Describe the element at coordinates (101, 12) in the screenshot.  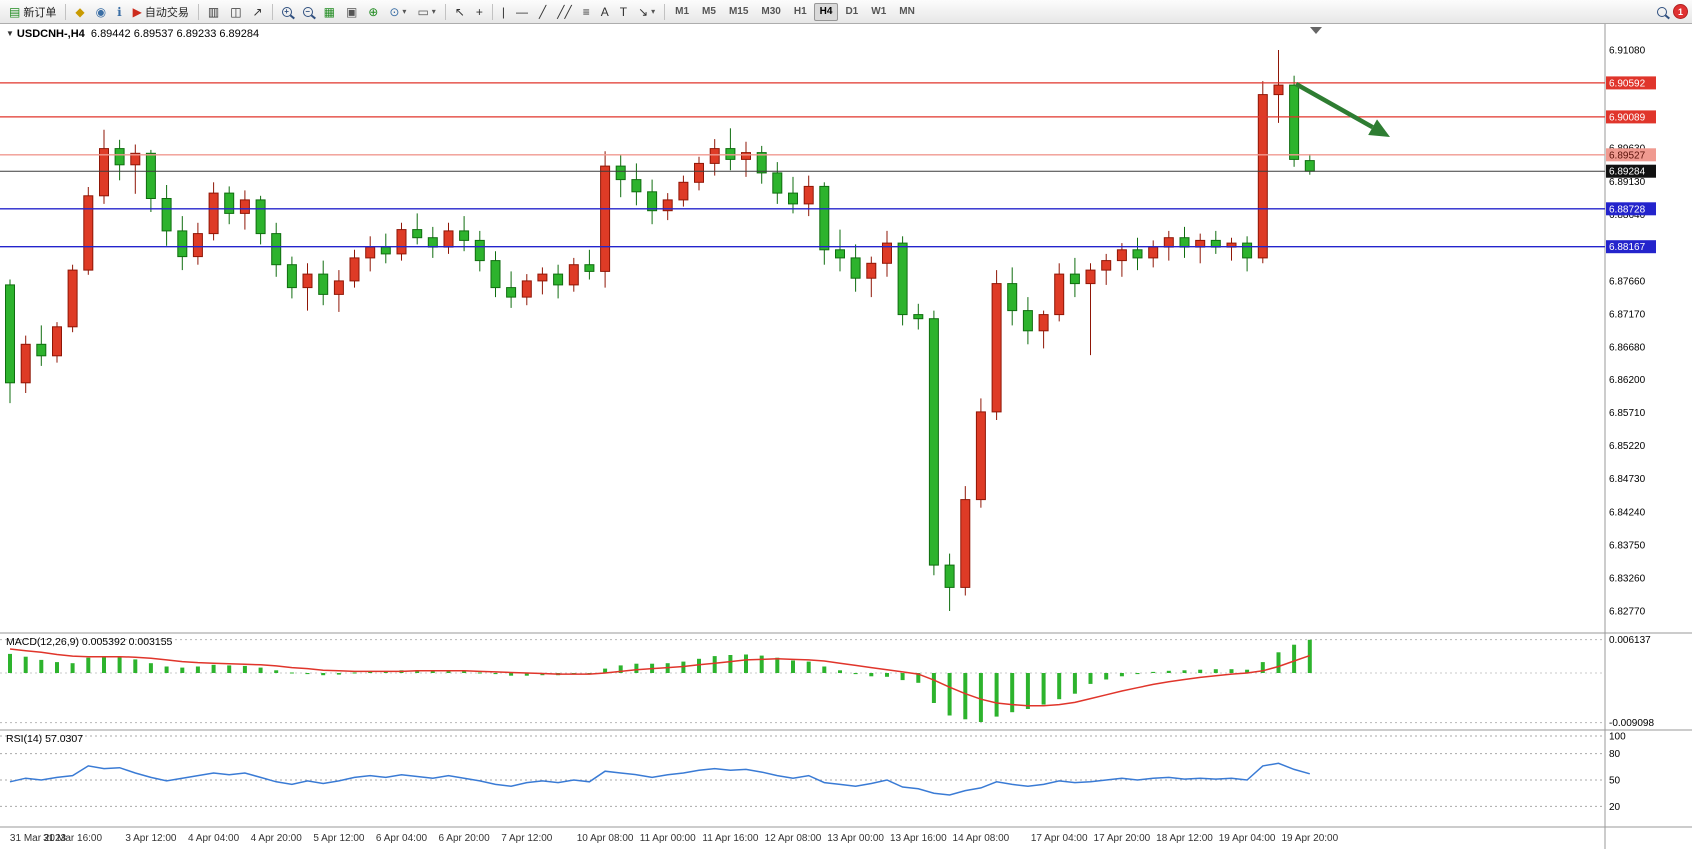
I see `profiles-button: ◉` at that location.